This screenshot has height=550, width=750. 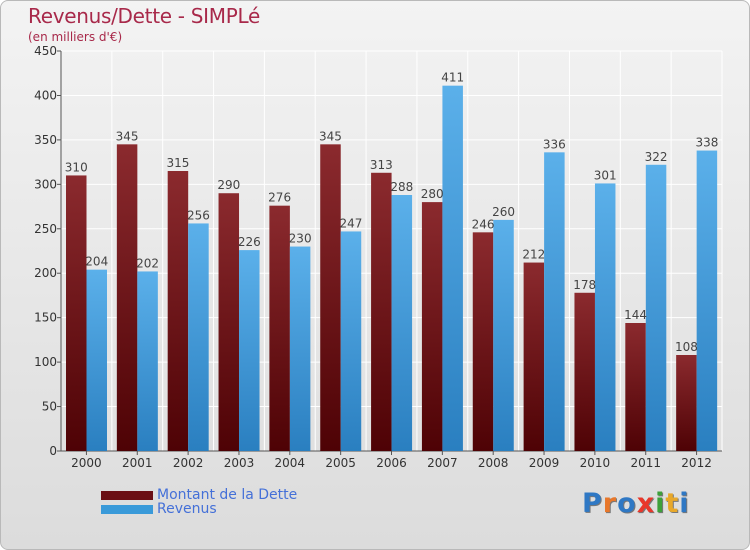 I want to click on y-tick-label: 150, so click(x=45, y=318).